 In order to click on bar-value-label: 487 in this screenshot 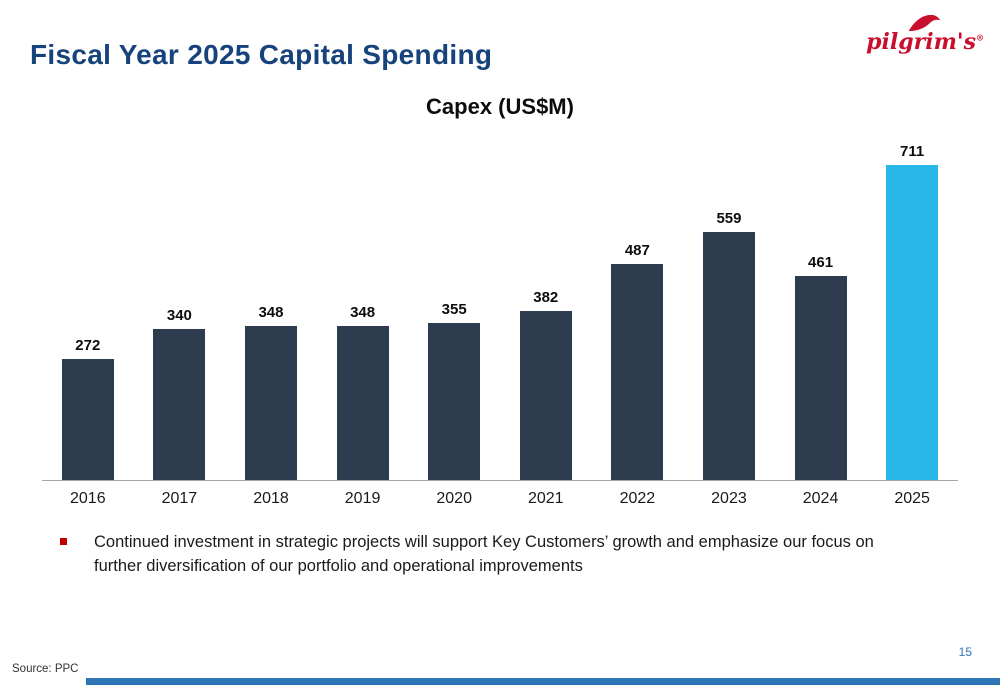, I will do `click(637, 250)`.